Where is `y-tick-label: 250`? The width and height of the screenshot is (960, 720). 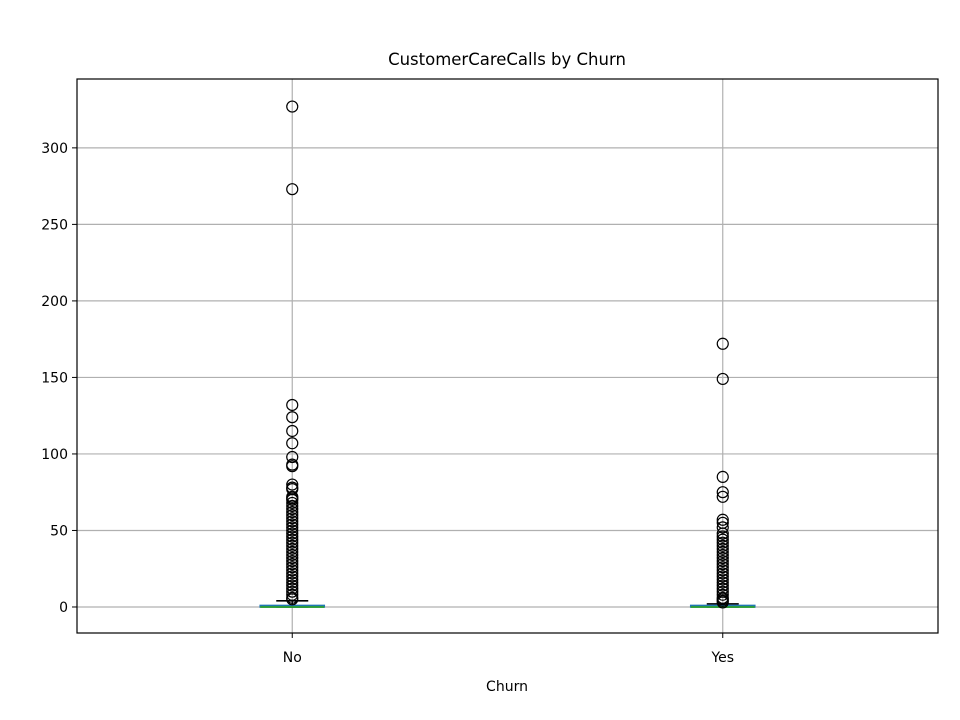
y-tick-label: 250 is located at coordinates (54, 225).